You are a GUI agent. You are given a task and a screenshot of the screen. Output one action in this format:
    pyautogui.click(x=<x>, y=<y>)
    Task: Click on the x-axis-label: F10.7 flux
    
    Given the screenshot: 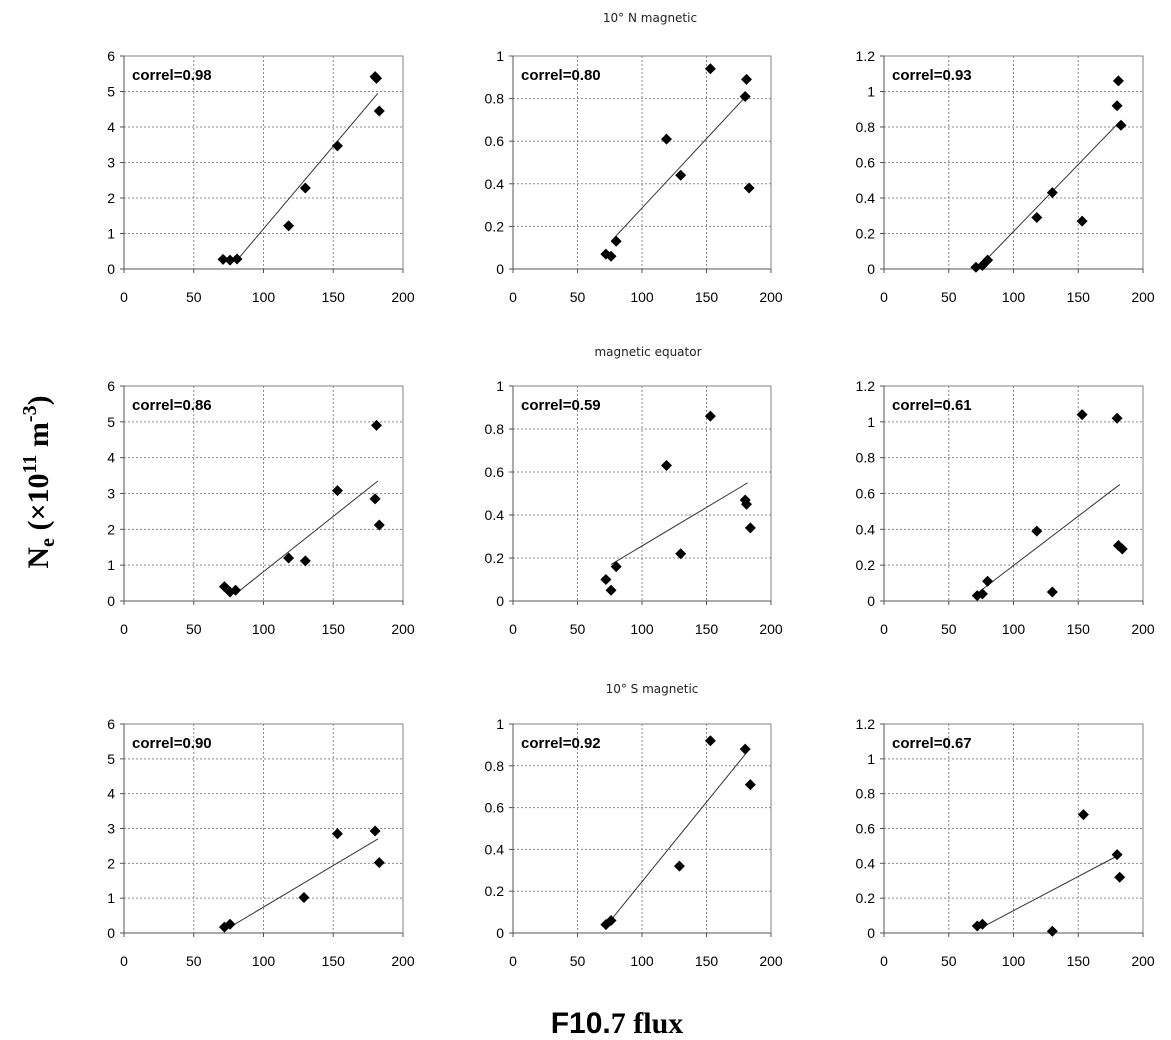 What is the action you would take?
    pyautogui.click(x=617, y=1023)
    